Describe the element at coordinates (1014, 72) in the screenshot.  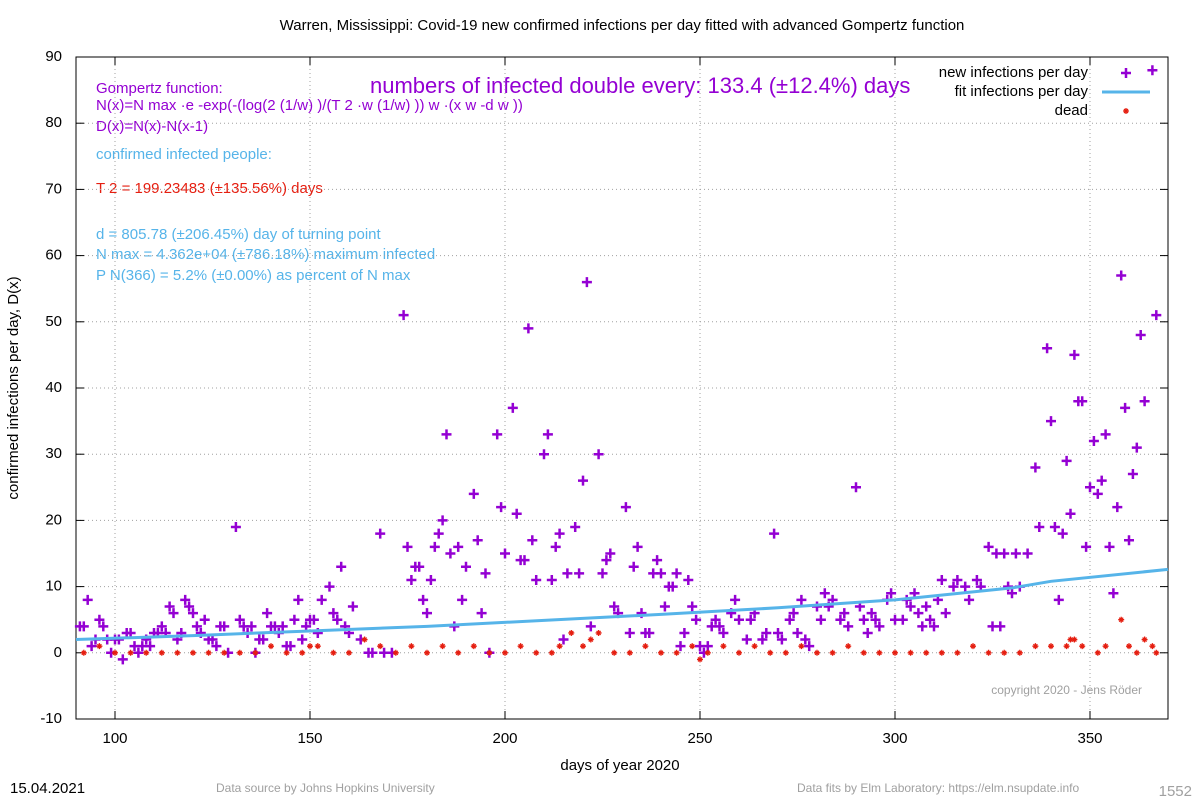
I see `legend-label: new infections per day` at that location.